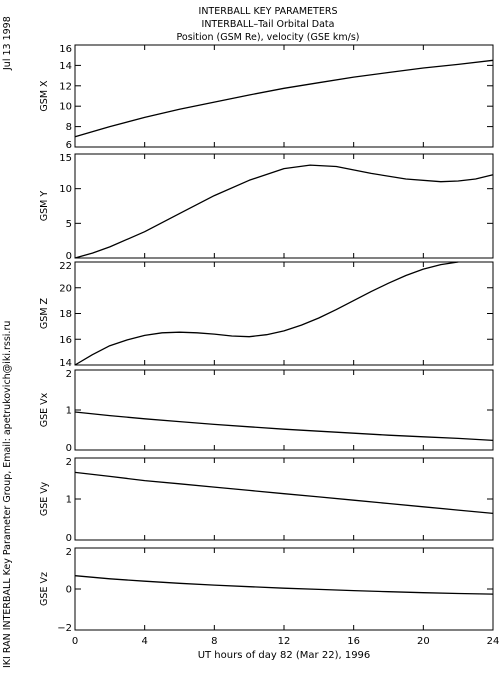  Describe the element at coordinates (44, 313) in the screenshot. I see `y-axis-label: GSM Z` at that location.